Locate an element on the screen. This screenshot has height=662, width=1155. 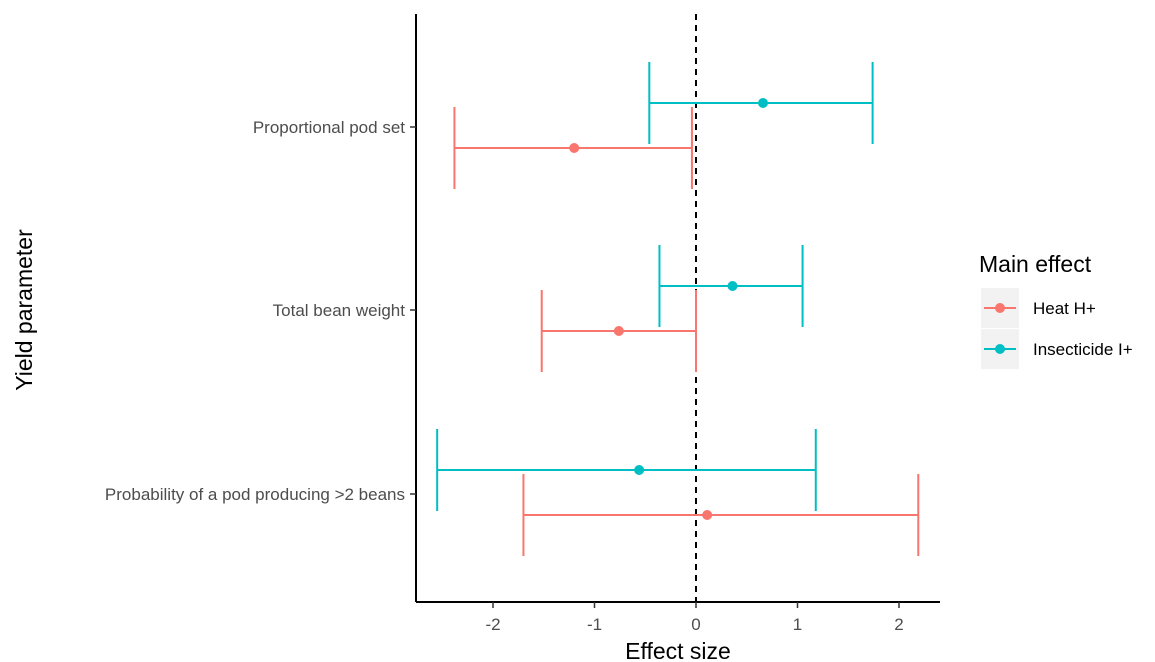
legend-title: Main effect is located at coordinates (1035, 264).